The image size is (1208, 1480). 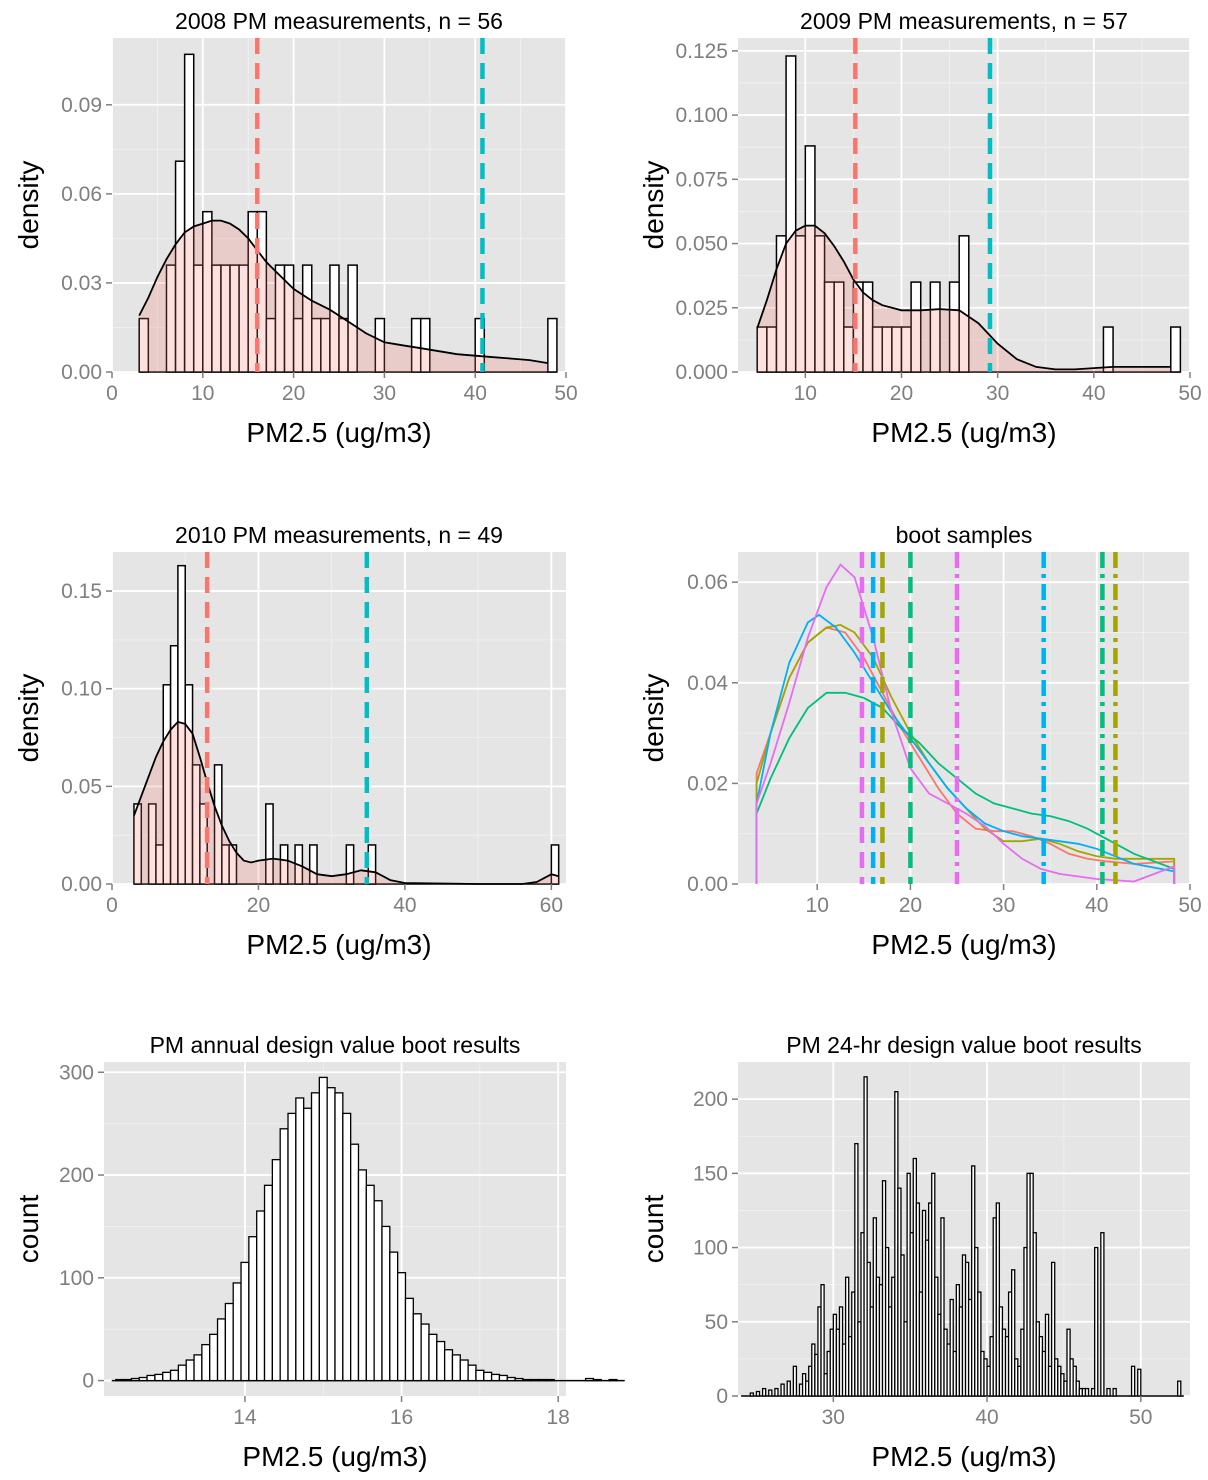 I want to click on chart-title: 2010 PM measurements, n = 49, so click(x=339, y=535).